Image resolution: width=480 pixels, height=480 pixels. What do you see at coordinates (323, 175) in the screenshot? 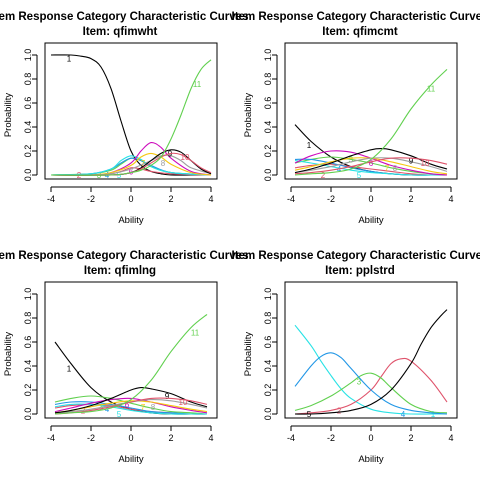
I see `series-label-2: 2` at bounding box center [323, 175].